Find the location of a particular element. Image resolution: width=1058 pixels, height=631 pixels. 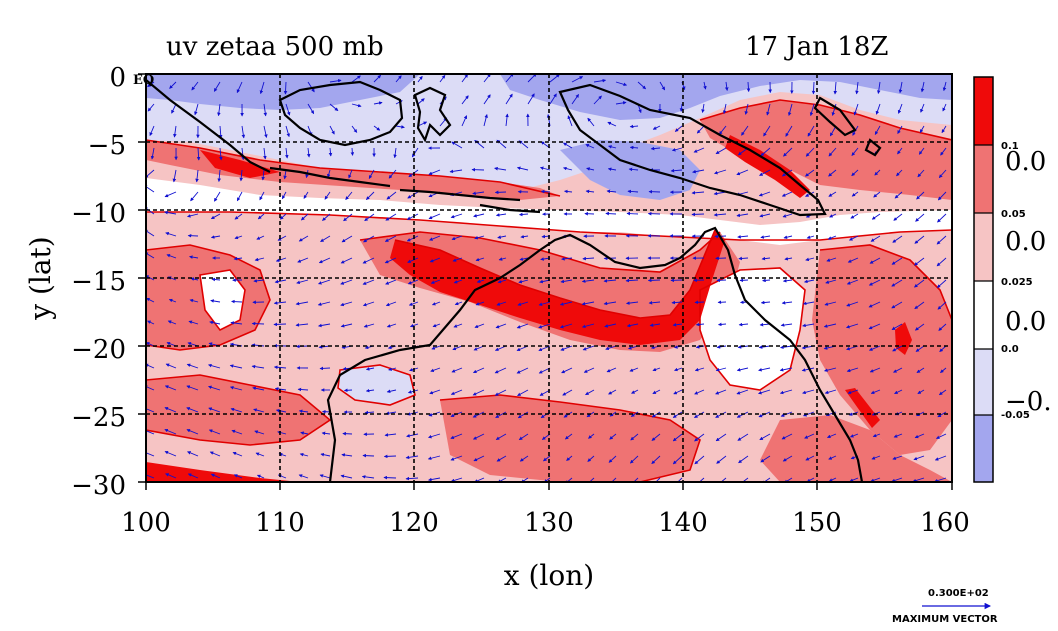

deep-red-southeast-streak is located at coordinates (862, 408).